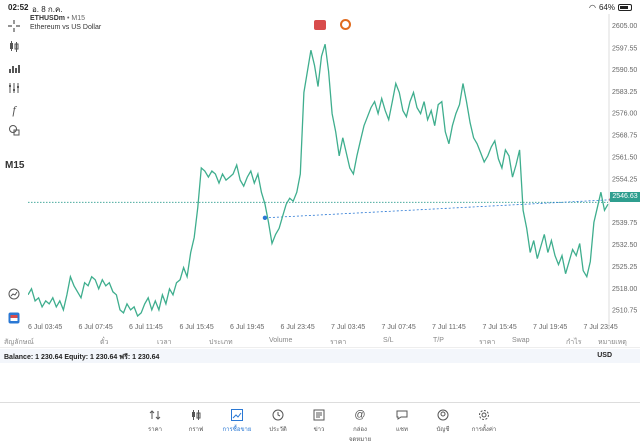 Image resolution: width=640 pixels, height=447 pixels. What do you see at coordinates (438, 209) in the screenshot?
I see `trade-connection-line` at bounding box center [438, 209].